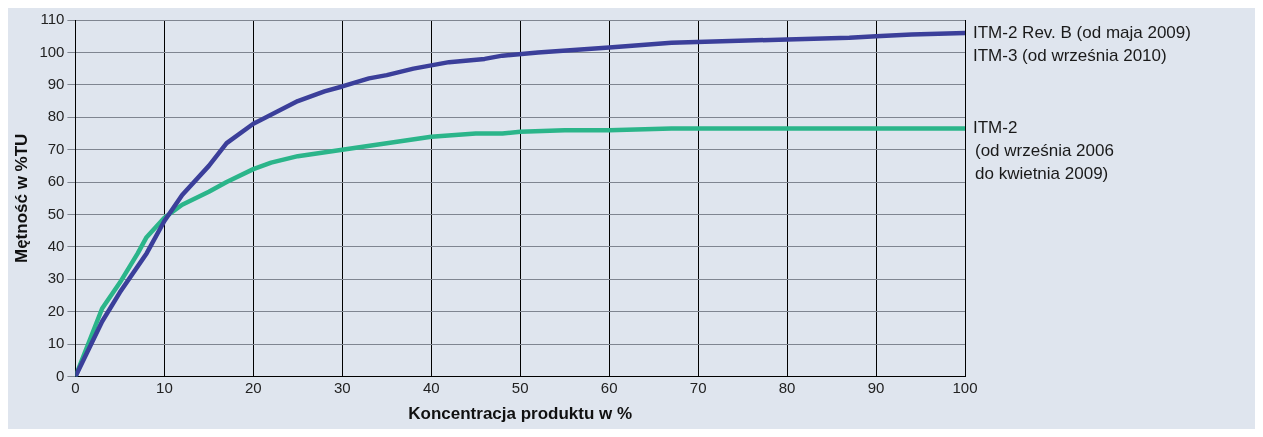 This screenshot has width=1263, height=437. I want to click on x-axis-title: Koncentracja produktu w %, so click(520, 414).